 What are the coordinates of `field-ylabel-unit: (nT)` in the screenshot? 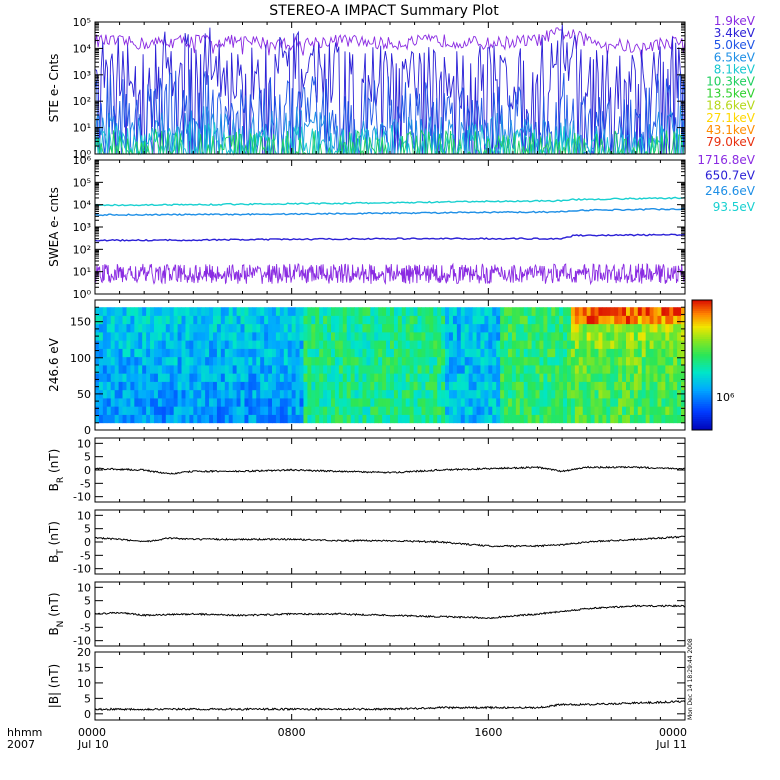 It's located at (54, 678).